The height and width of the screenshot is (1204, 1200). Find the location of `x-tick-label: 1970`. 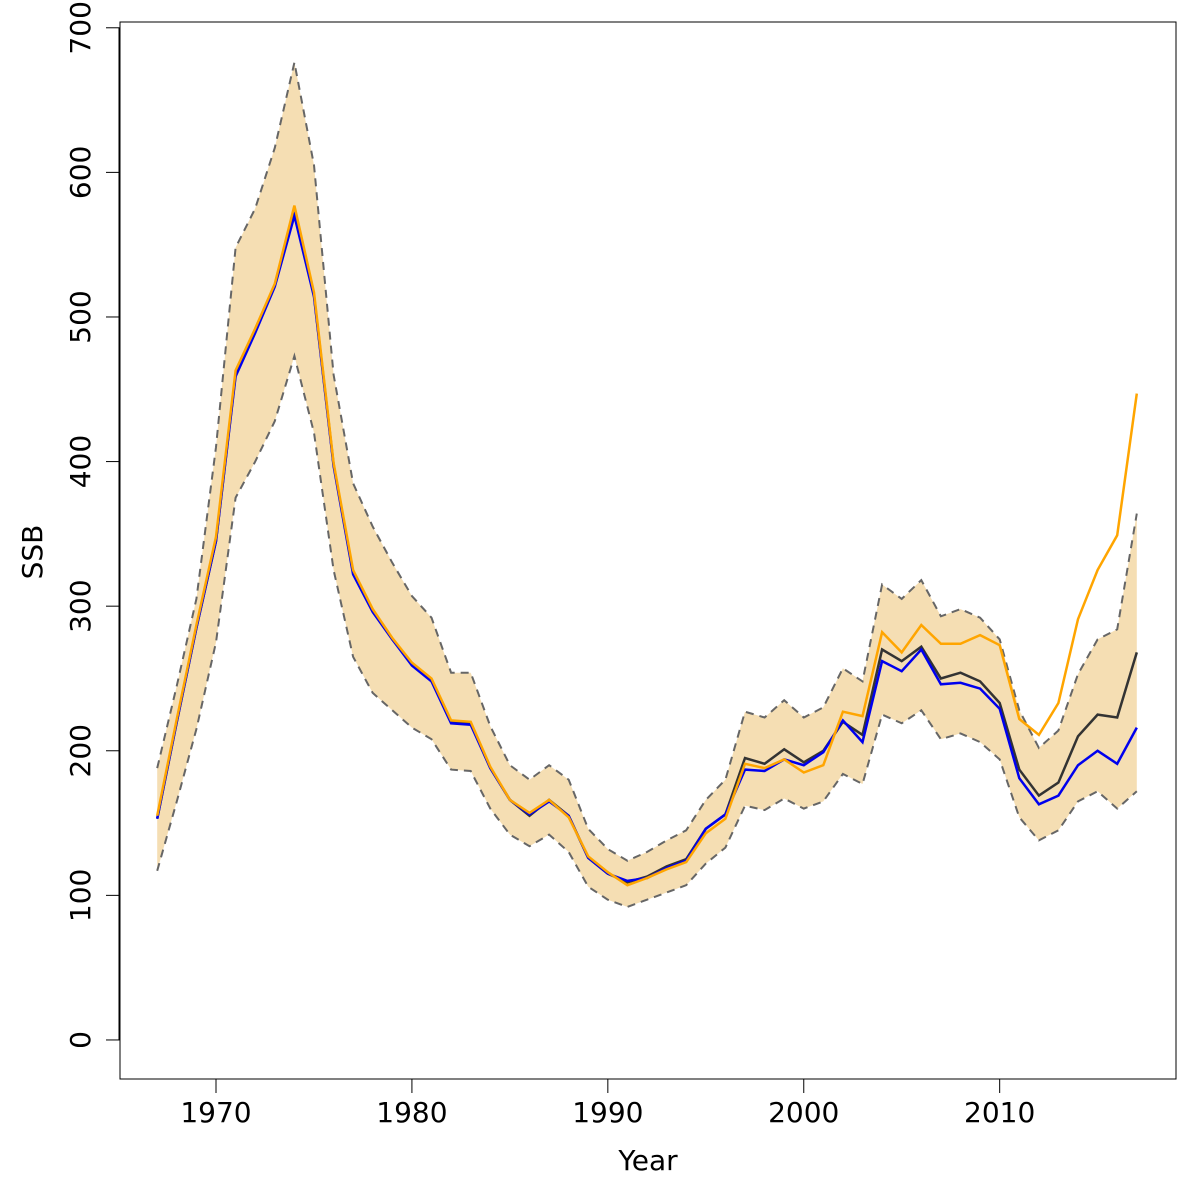

x-tick-label: 1970 is located at coordinates (215, 1112).